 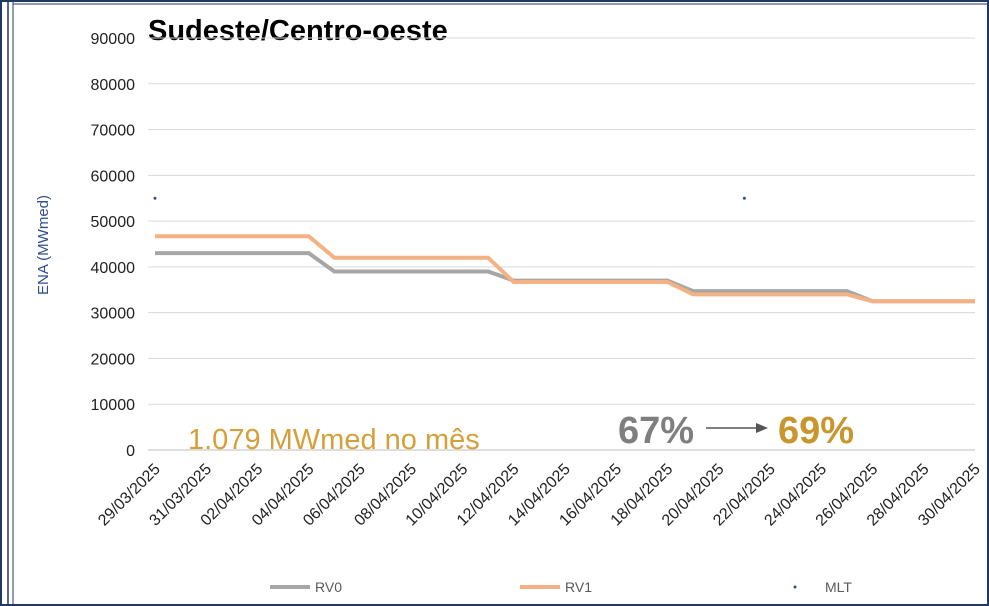 I want to click on annotation: 1.079 MWmed no mês, so click(x=334, y=440).